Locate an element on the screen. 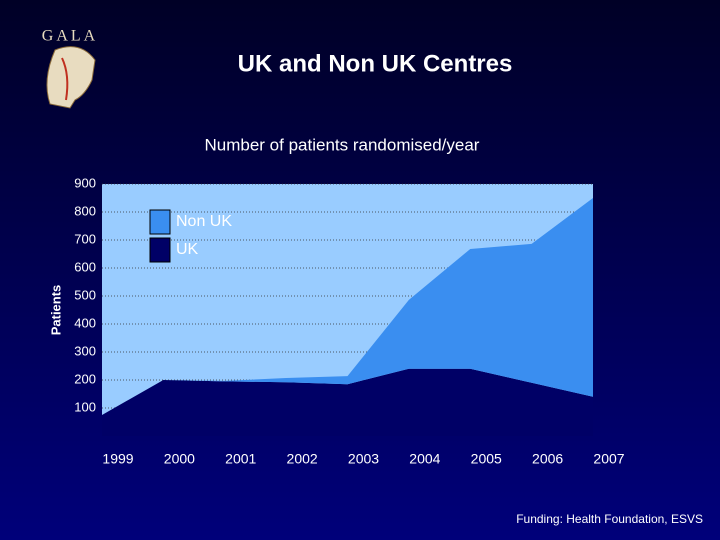 This screenshot has width=720, height=540. x-tick-label: 2002 is located at coordinates (302, 459).